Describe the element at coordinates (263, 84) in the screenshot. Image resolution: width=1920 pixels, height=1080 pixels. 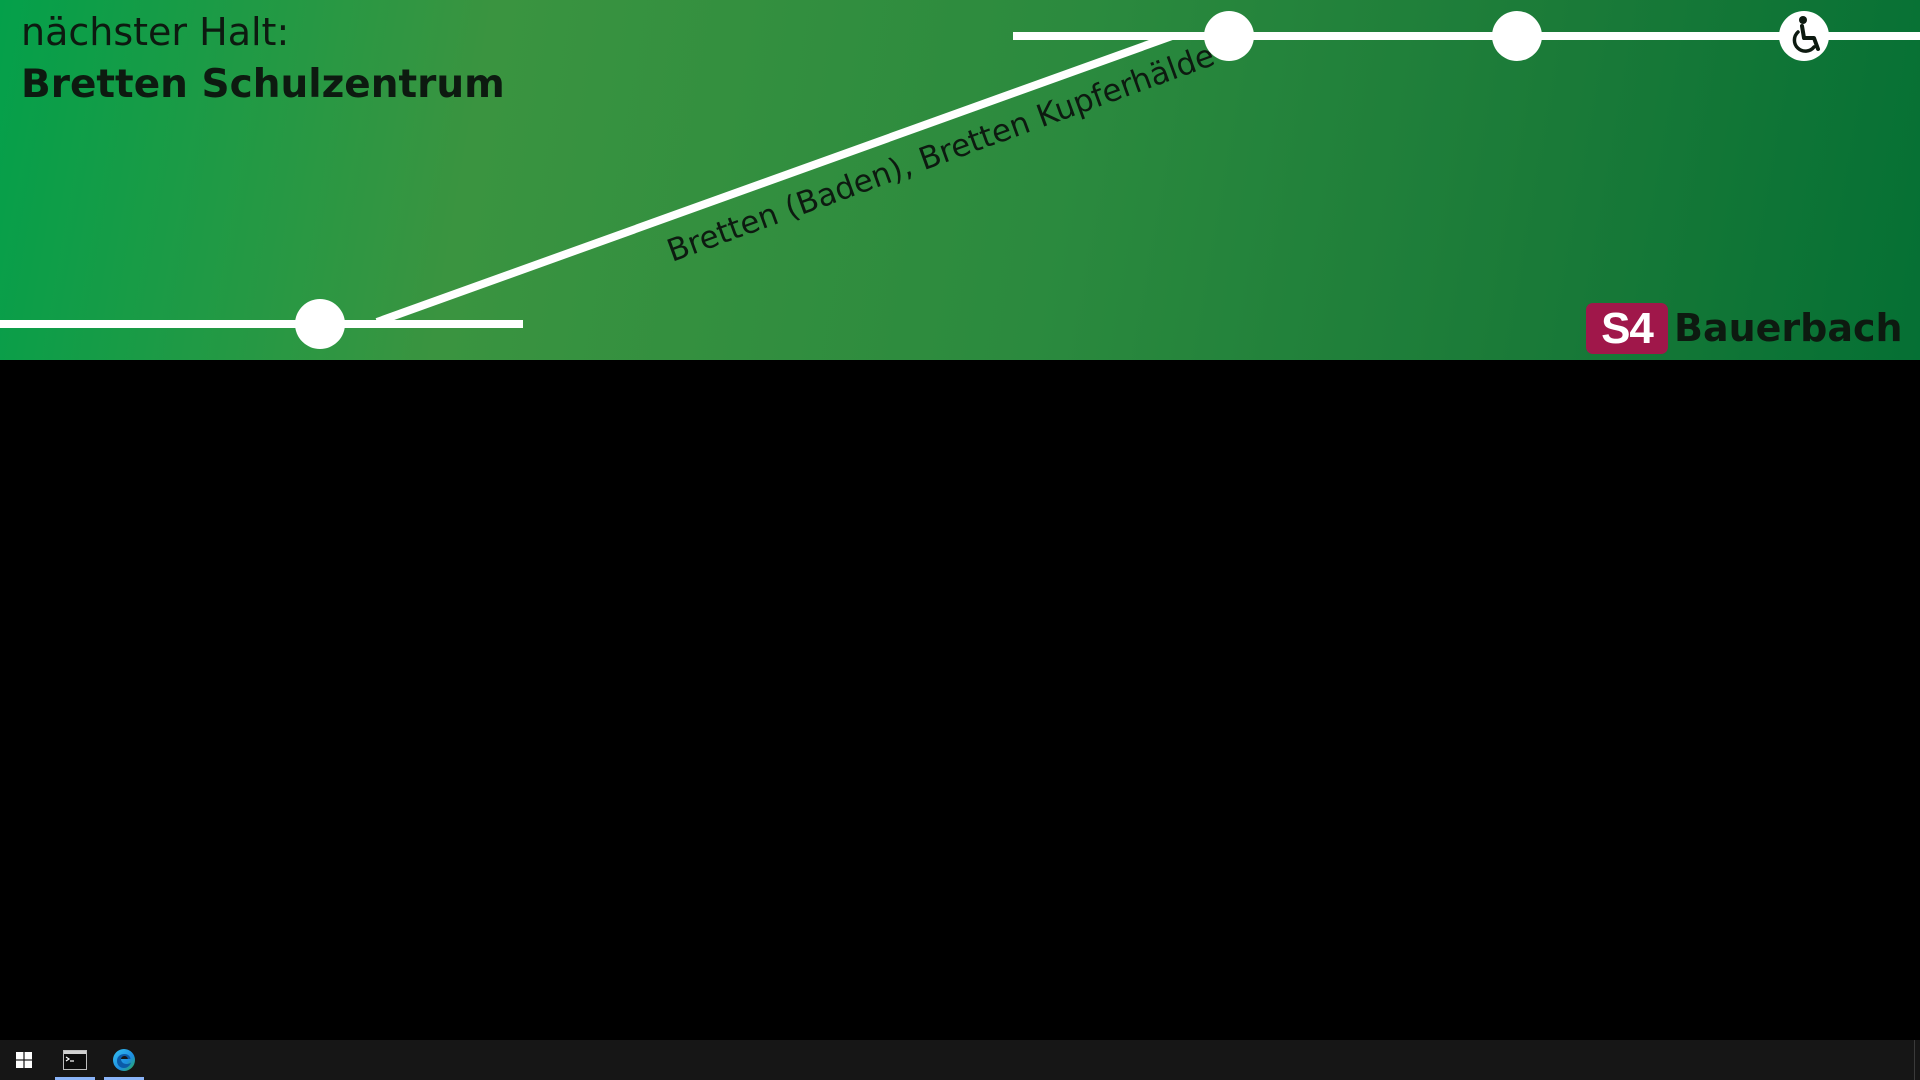
I see `next-stop-name: Bretten Schulzentrum` at that location.